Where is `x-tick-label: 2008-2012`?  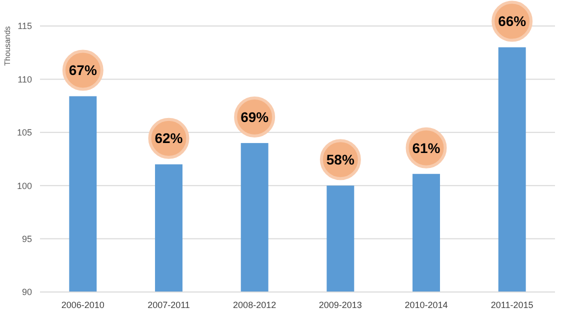
x-tick-label: 2008-2012 is located at coordinates (254, 305).